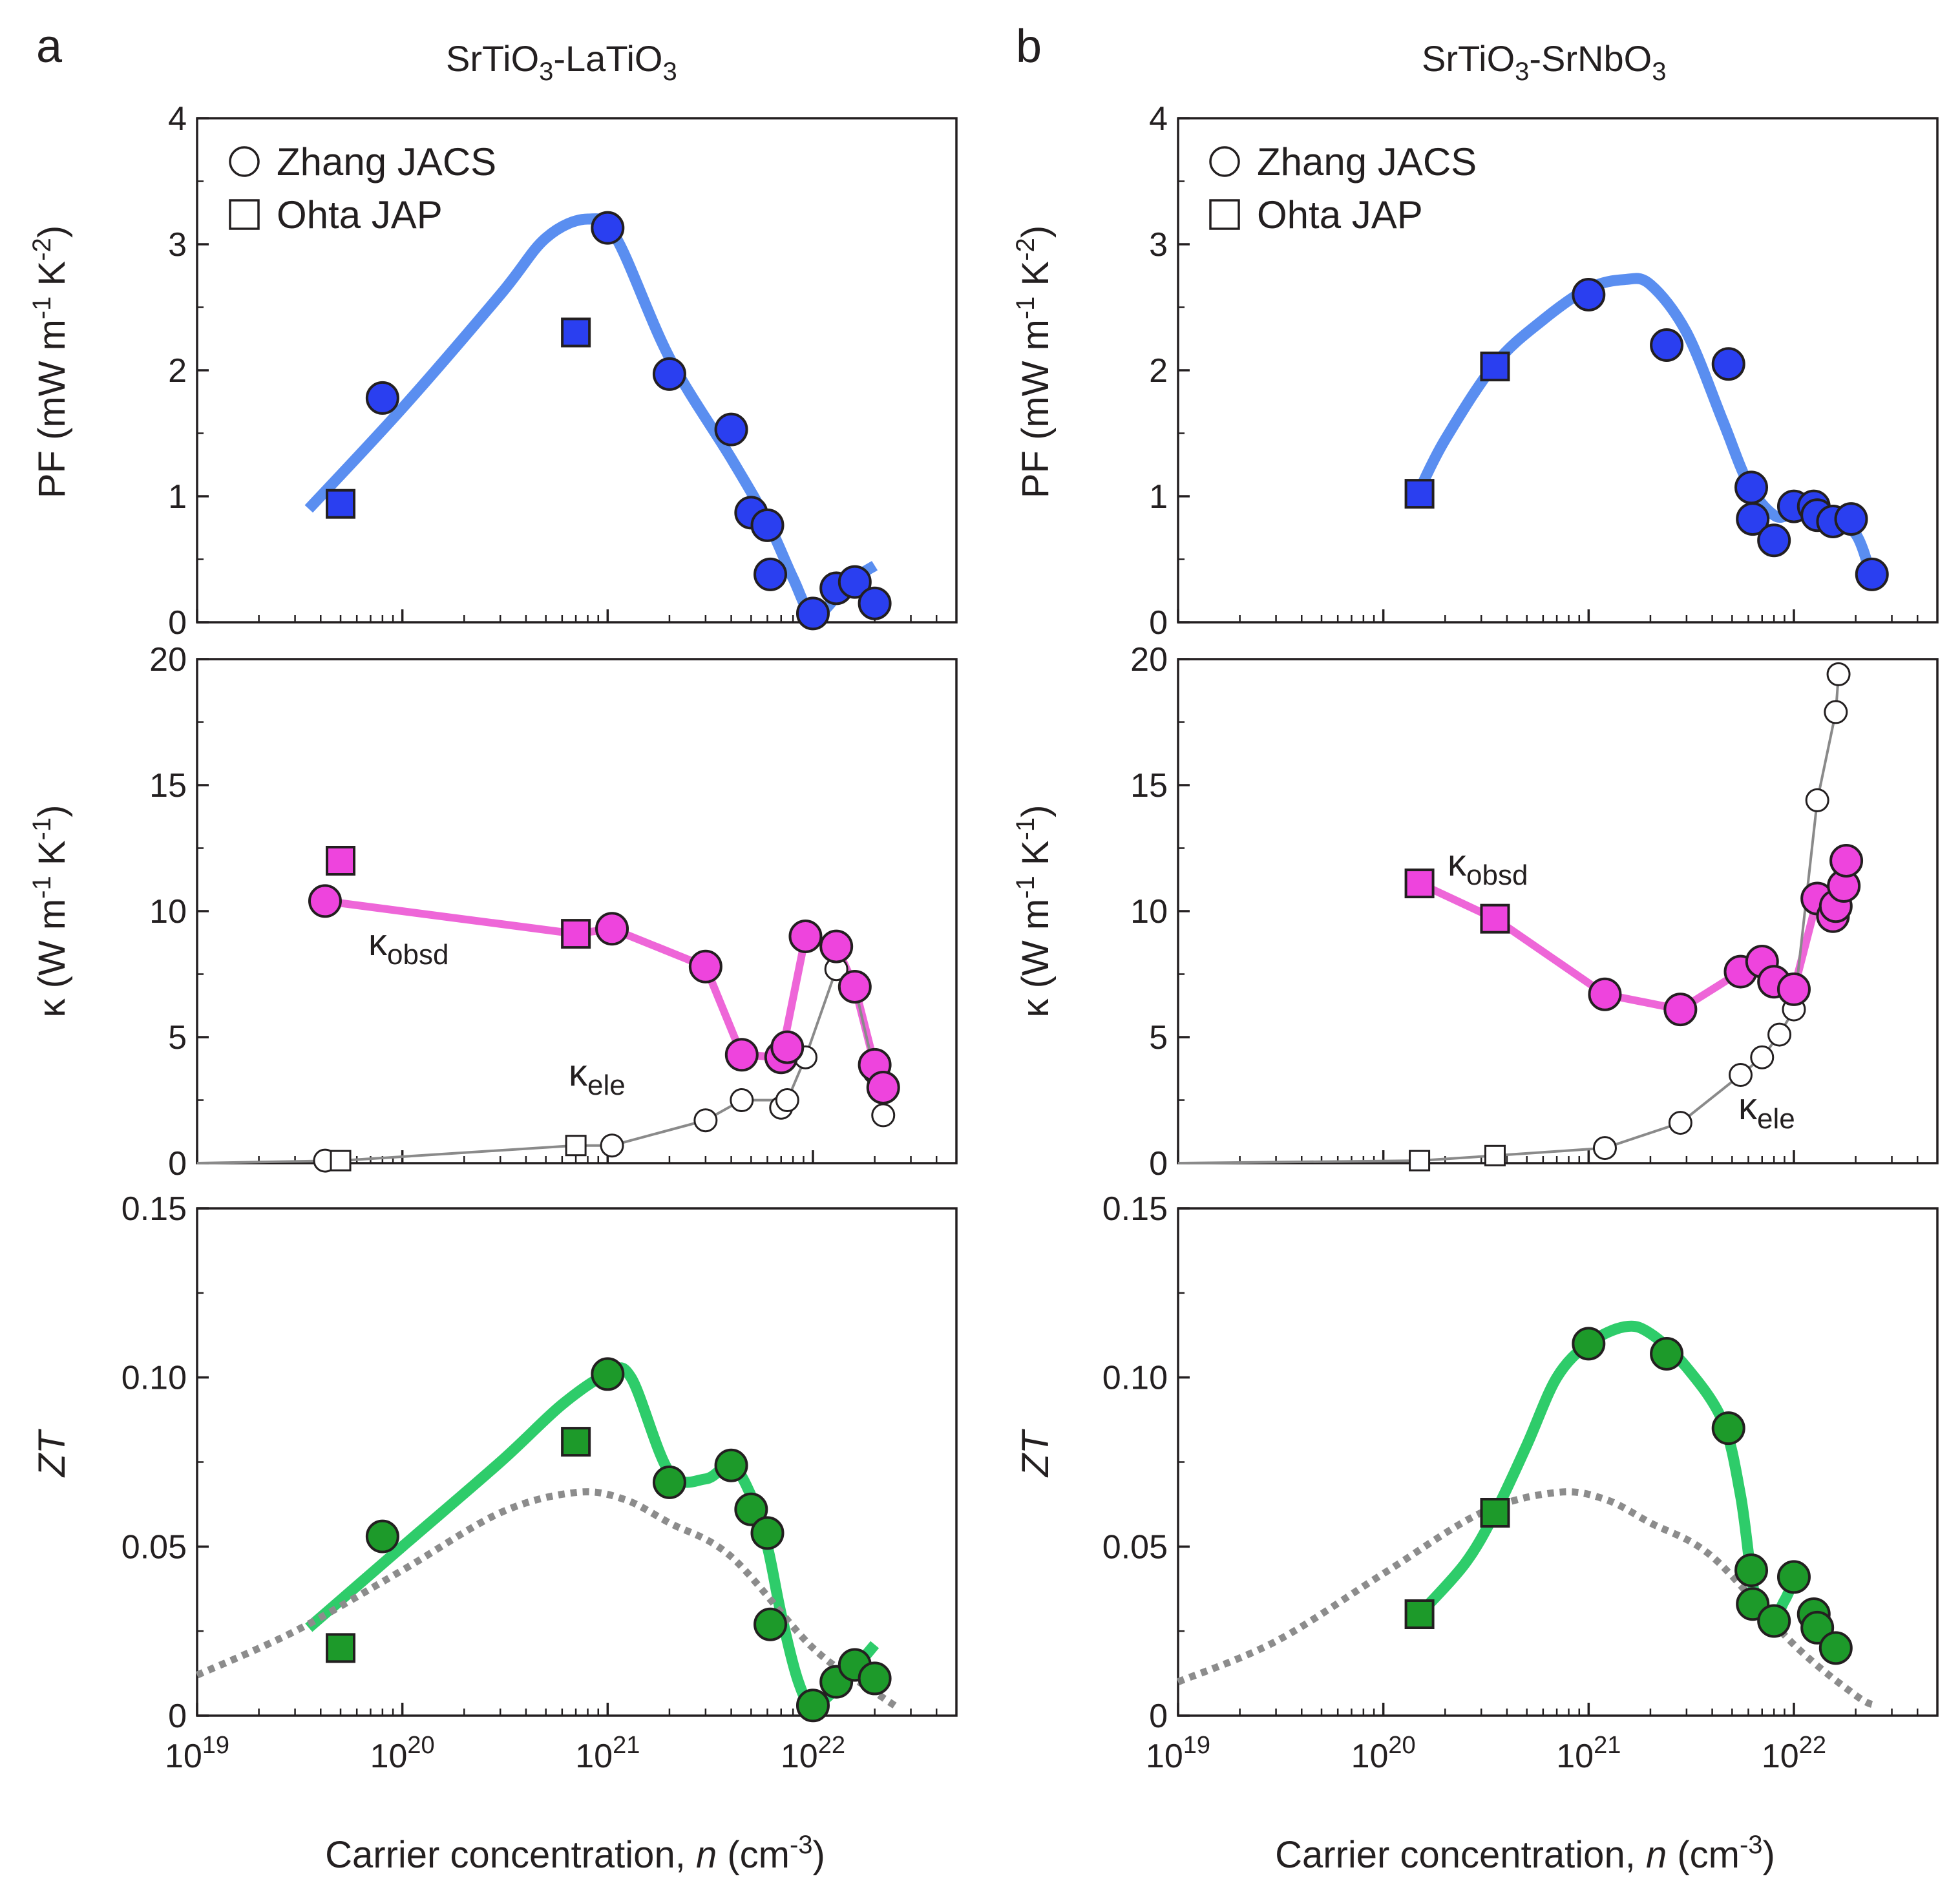 This screenshot has width=1960, height=1894. What do you see at coordinates (553, 912) in the screenshot?
I see `plot-a-kappa: 0 5 10 15 20` at bounding box center [553, 912].